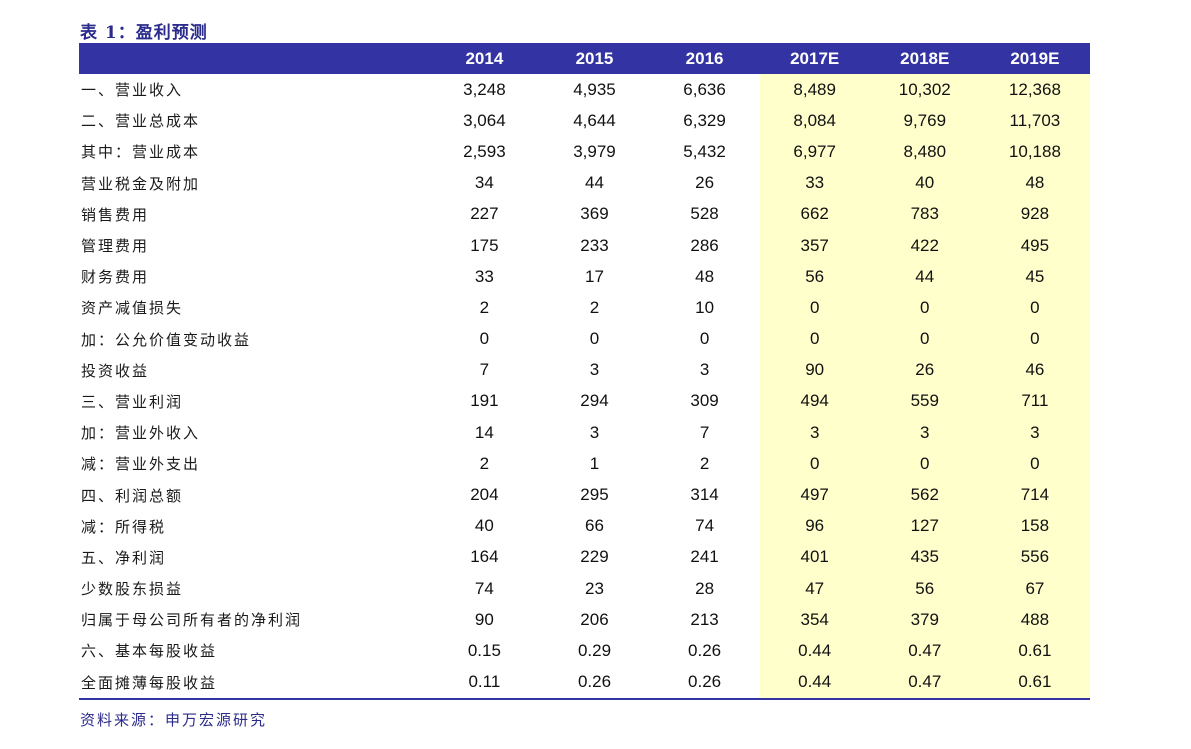 This screenshot has width=1191, height=749. I want to click on table-row: 财务费用 33 17 48 56 44 45, so click(584, 277).